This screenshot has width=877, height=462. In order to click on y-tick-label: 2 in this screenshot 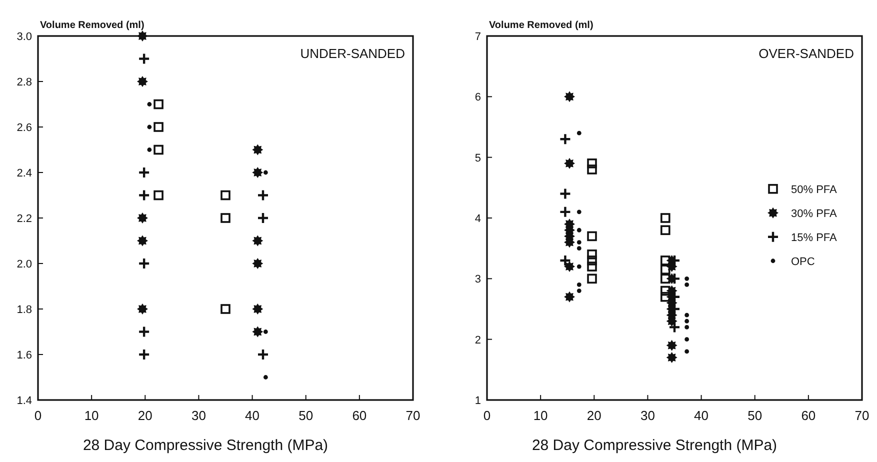, I will do `click(477, 340)`.